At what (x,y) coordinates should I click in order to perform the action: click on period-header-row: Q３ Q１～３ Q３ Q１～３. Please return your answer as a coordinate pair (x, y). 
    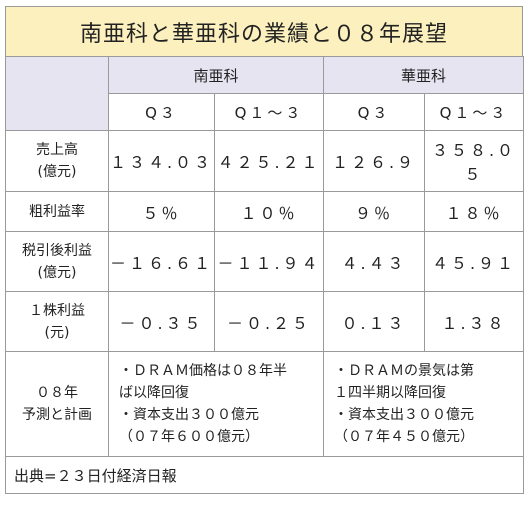
    Looking at the image, I should click on (265, 112).